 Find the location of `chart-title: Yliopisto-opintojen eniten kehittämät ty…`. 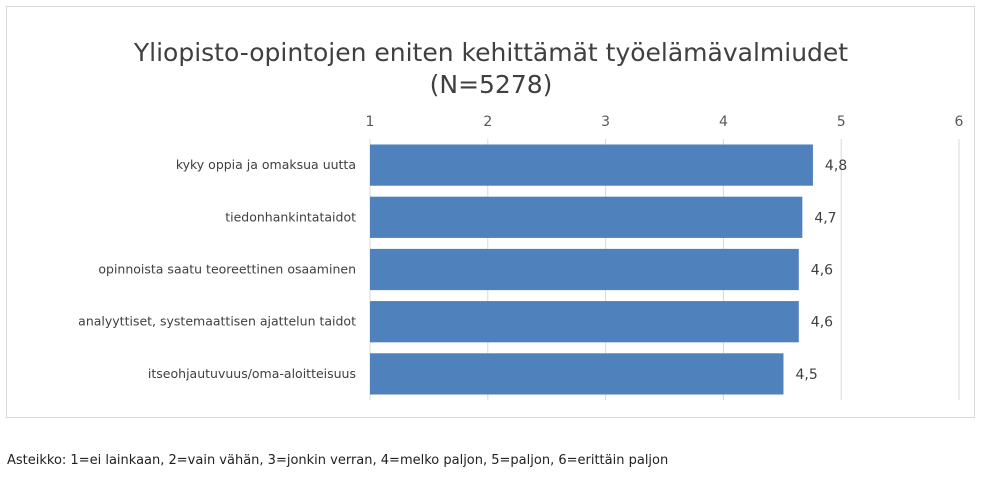

chart-title: Yliopisto-opintojen eniten kehittämät ty… is located at coordinates (490, 52).